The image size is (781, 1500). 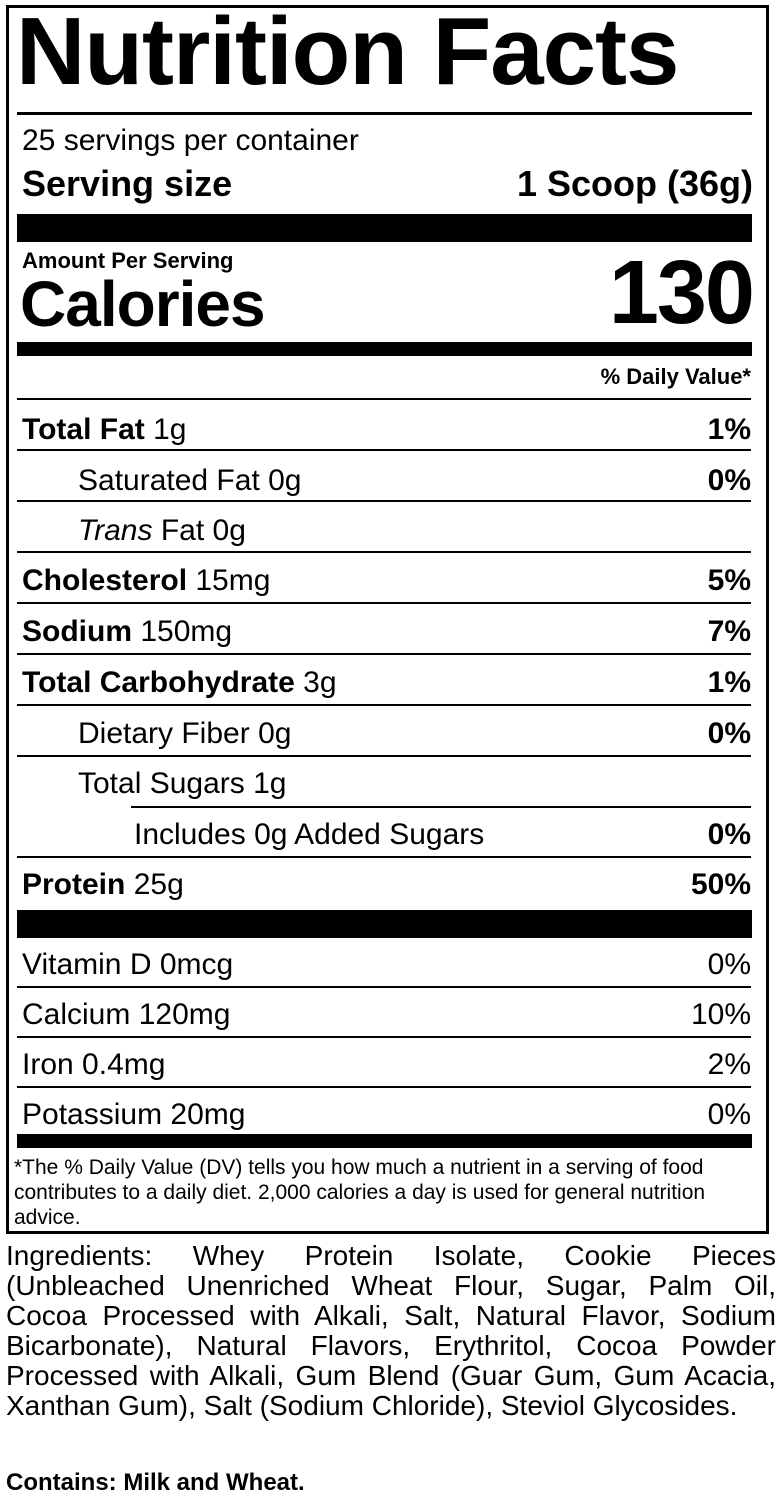 What do you see at coordinates (105, 580) in the screenshot?
I see `nutrient-name: Cholesterol` at bounding box center [105, 580].